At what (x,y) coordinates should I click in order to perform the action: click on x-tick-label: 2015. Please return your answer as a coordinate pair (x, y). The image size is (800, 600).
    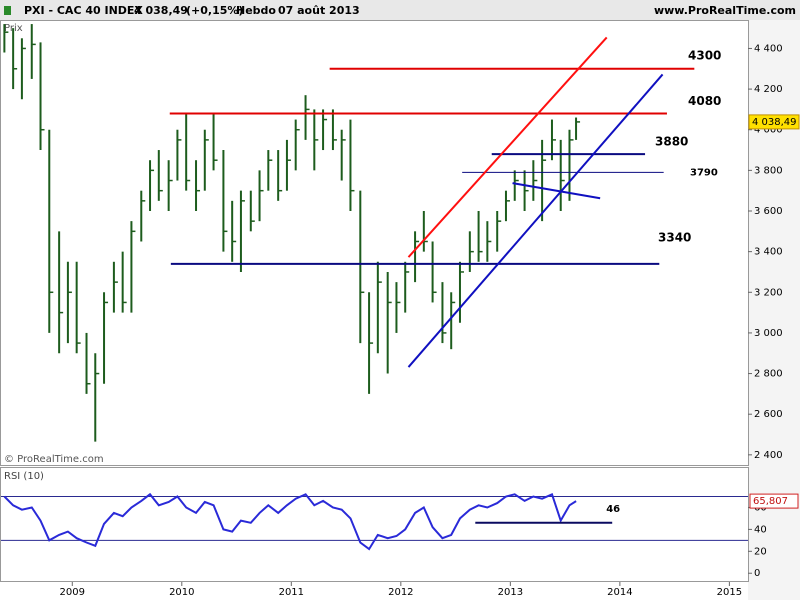
    Looking at the image, I should click on (729, 592).